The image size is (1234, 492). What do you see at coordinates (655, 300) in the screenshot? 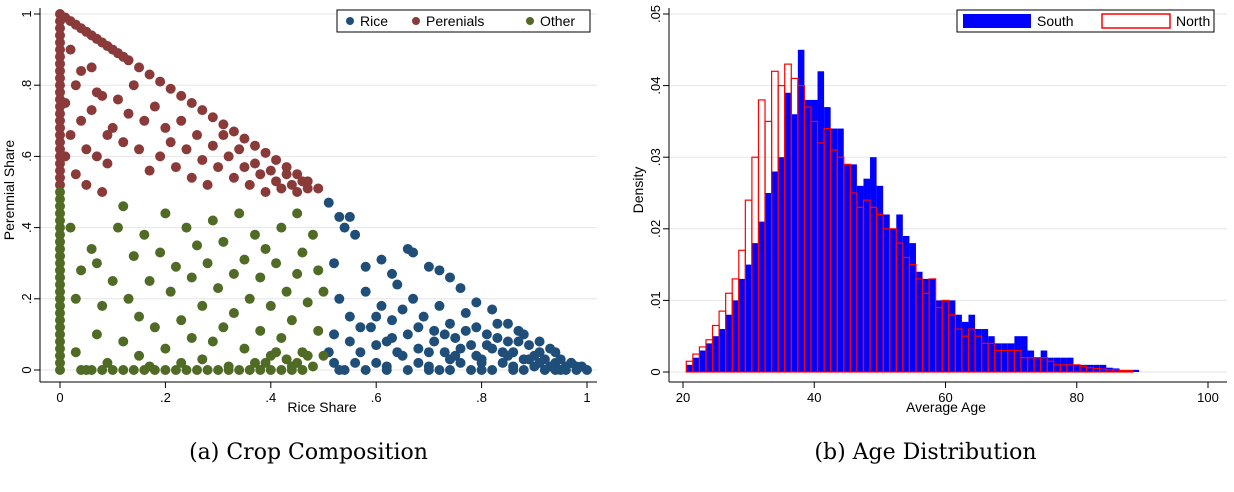
I see `y-tick-label: .01` at bounding box center [655, 300].